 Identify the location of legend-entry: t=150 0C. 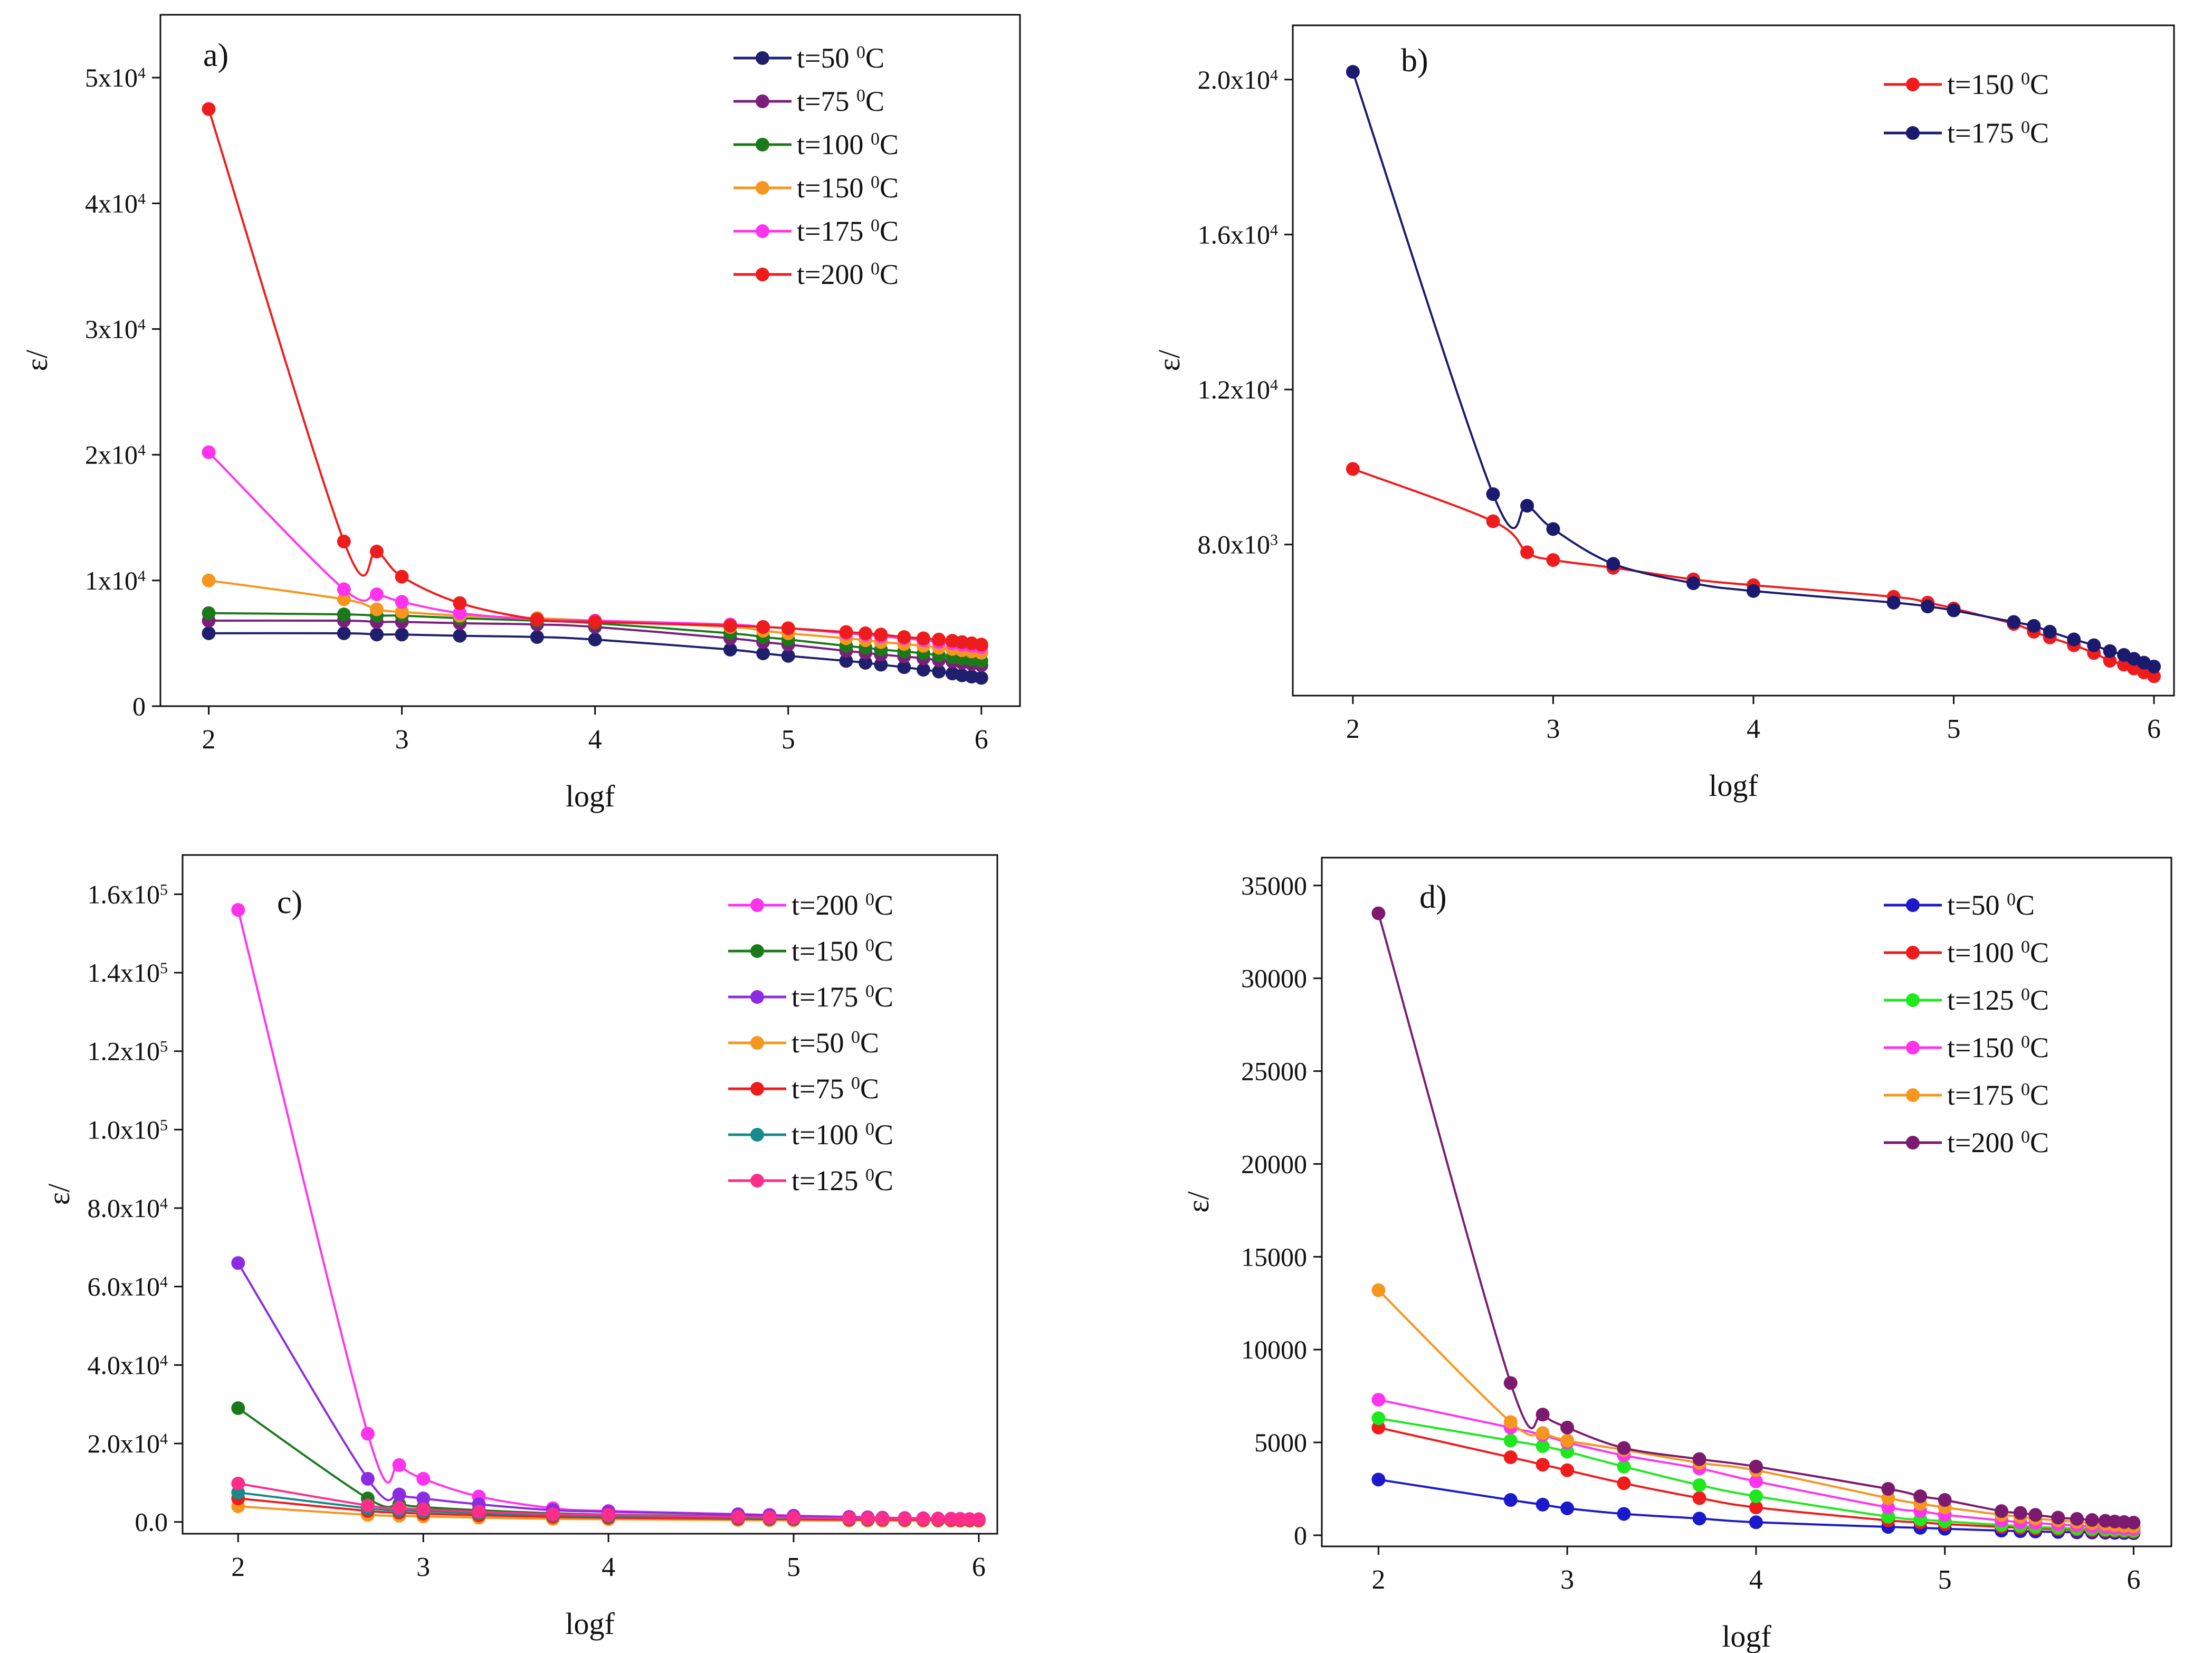
(816, 188).